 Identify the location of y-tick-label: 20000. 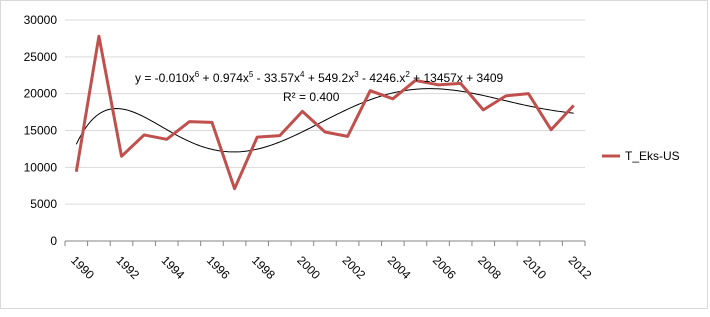
(41, 94).